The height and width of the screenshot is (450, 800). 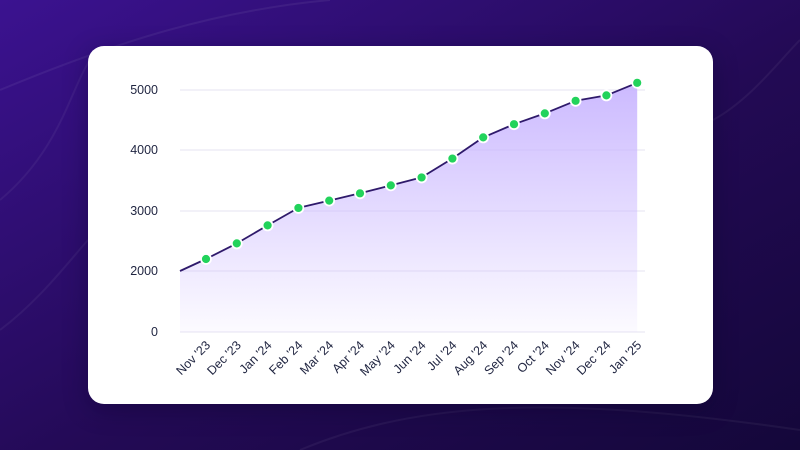 What do you see at coordinates (144, 150) in the screenshot?
I see `y-tick-label: 4000` at bounding box center [144, 150].